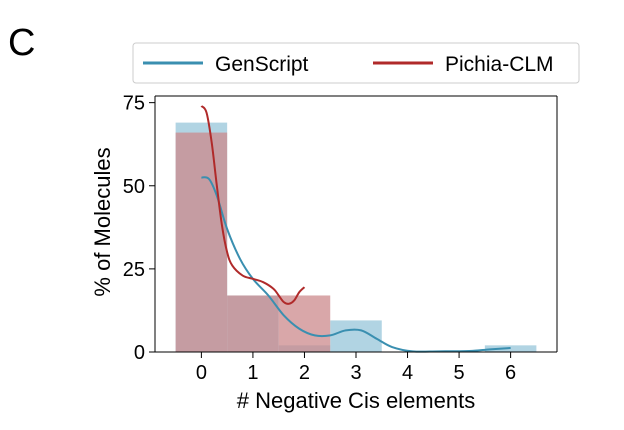 Image resolution: width=624 pixels, height=430 pixels. I want to click on legend-label-pichia-clm: Pichia-CLM, so click(499, 64).